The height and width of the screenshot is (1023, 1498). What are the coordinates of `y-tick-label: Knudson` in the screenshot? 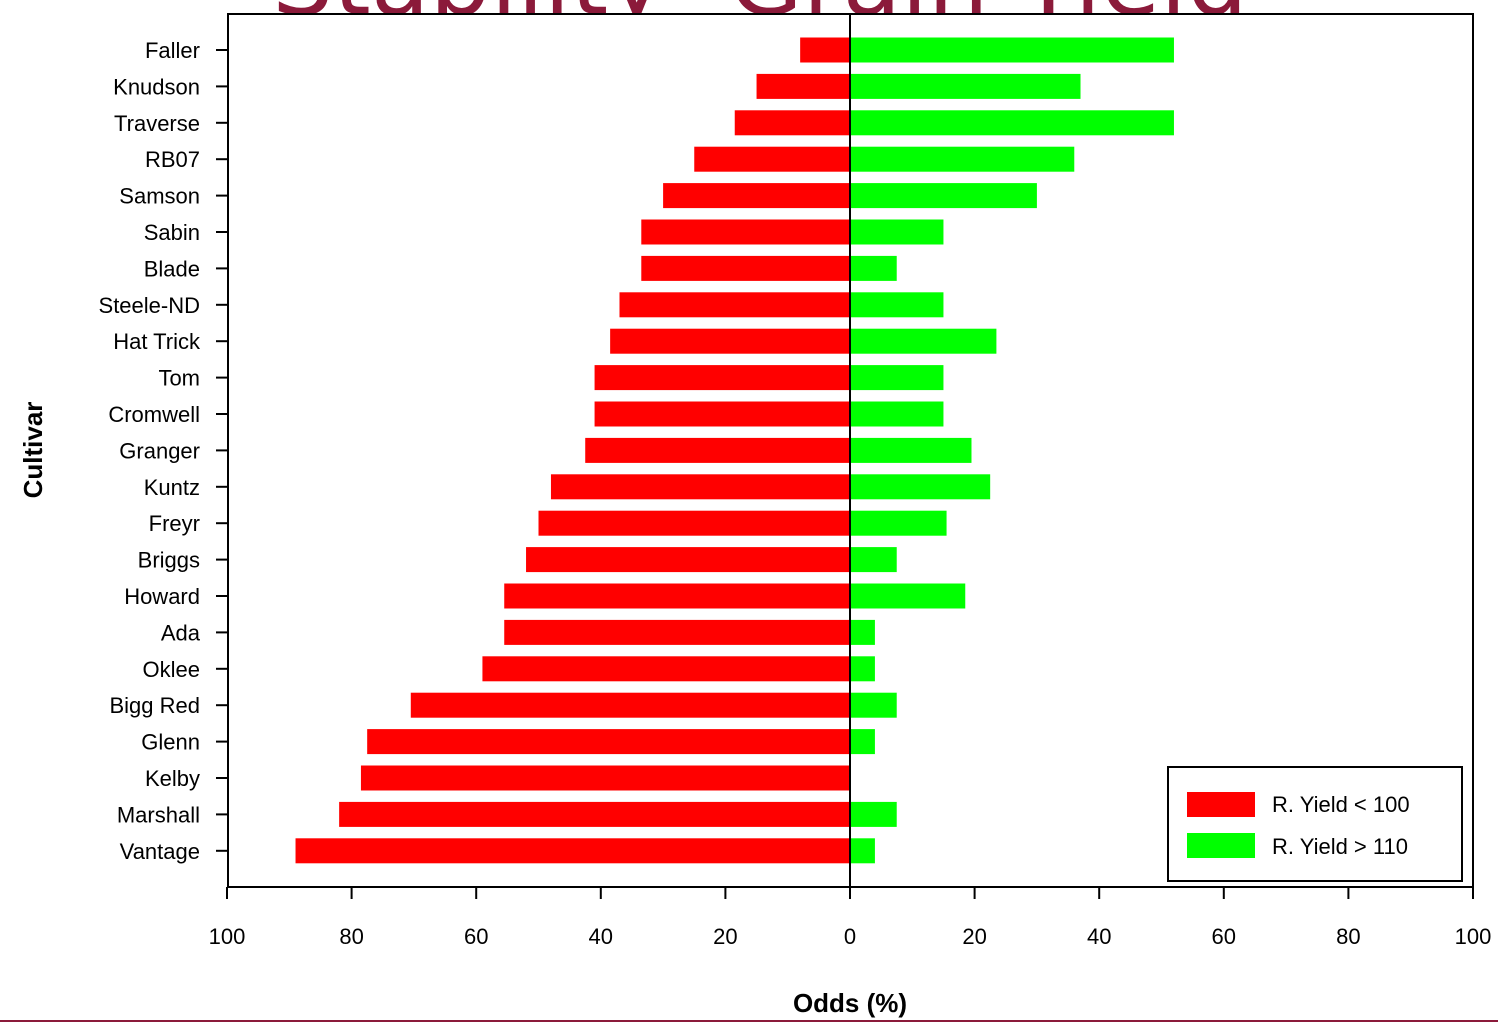 It's located at (156, 86).